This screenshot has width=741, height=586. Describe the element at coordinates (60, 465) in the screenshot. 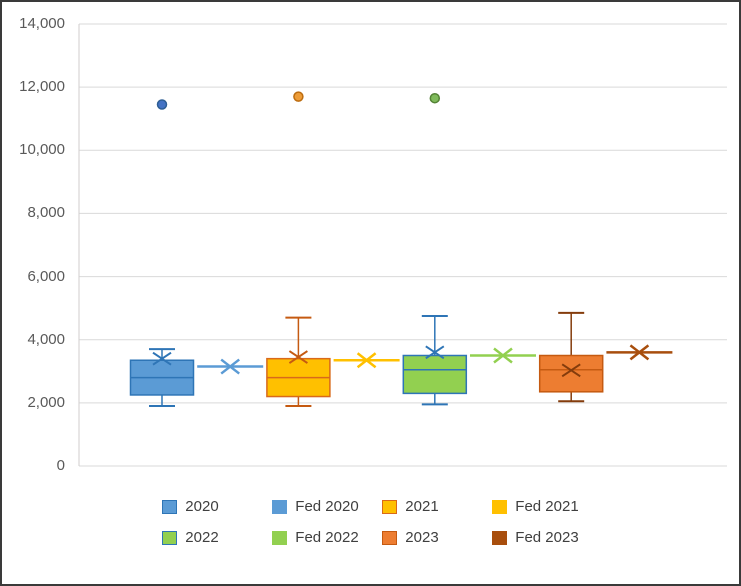

I see `y-tick-label-0: 0` at that location.